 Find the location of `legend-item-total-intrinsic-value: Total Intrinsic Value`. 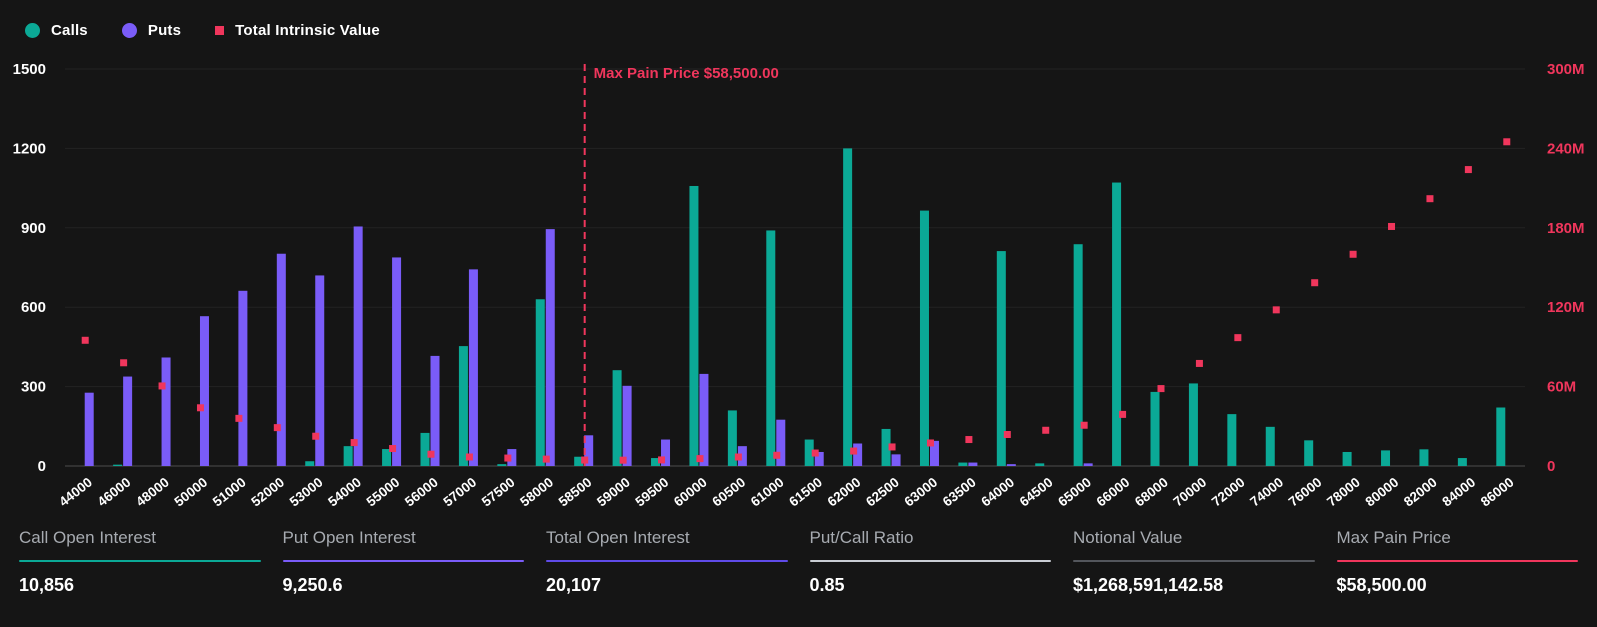

legend-item-total-intrinsic-value: Total Intrinsic Value is located at coordinates (297, 30).